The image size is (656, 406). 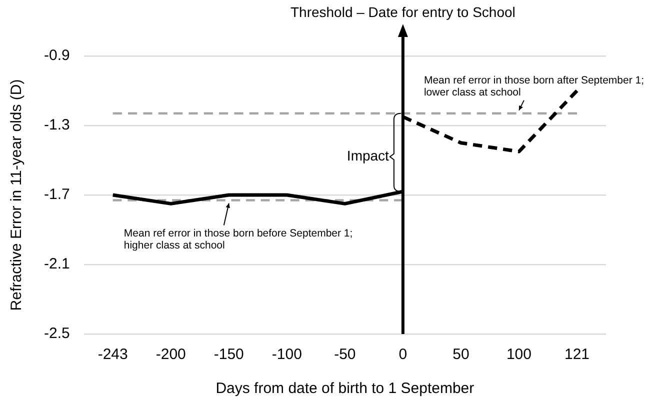 I want to click on annotation: Mean ref error in those born after September 1; lower class at school, so click(x=534, y=86).